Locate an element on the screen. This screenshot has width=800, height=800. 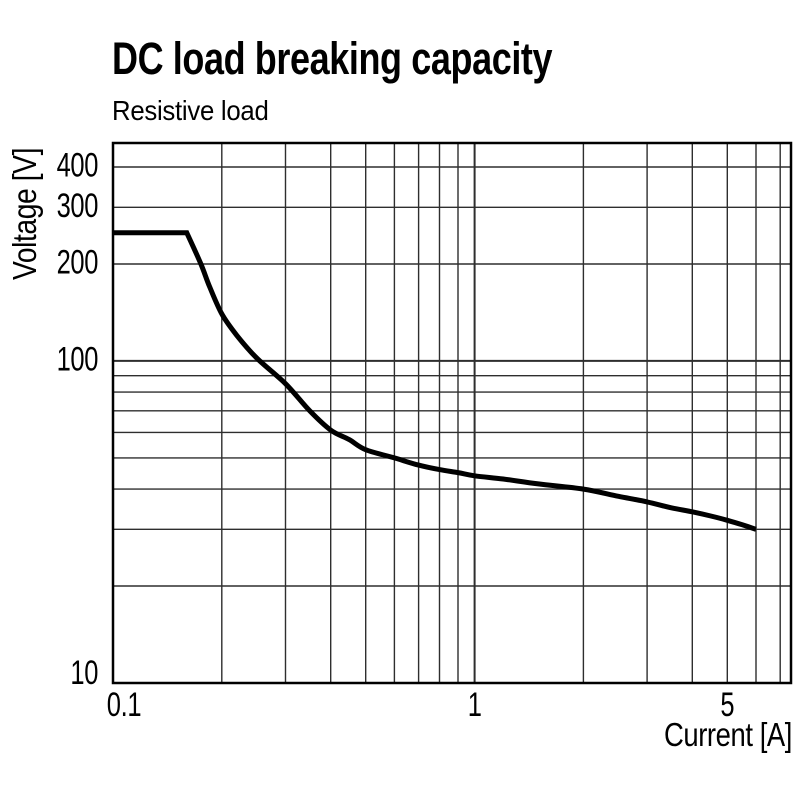
page-title: DC load breaking capacity is located at coordinates (332, 58).